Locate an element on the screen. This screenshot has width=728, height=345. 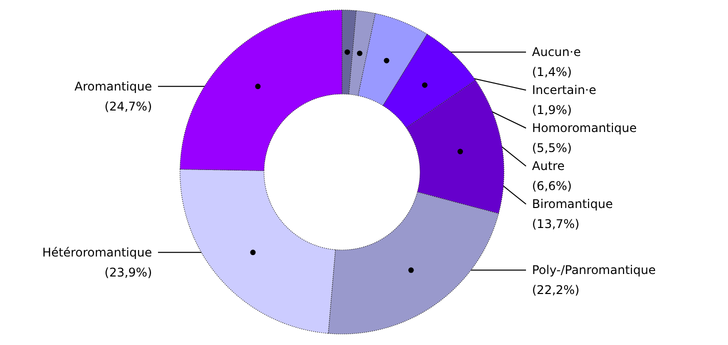
slice-label: Autre is located at coordinates (548, 166).